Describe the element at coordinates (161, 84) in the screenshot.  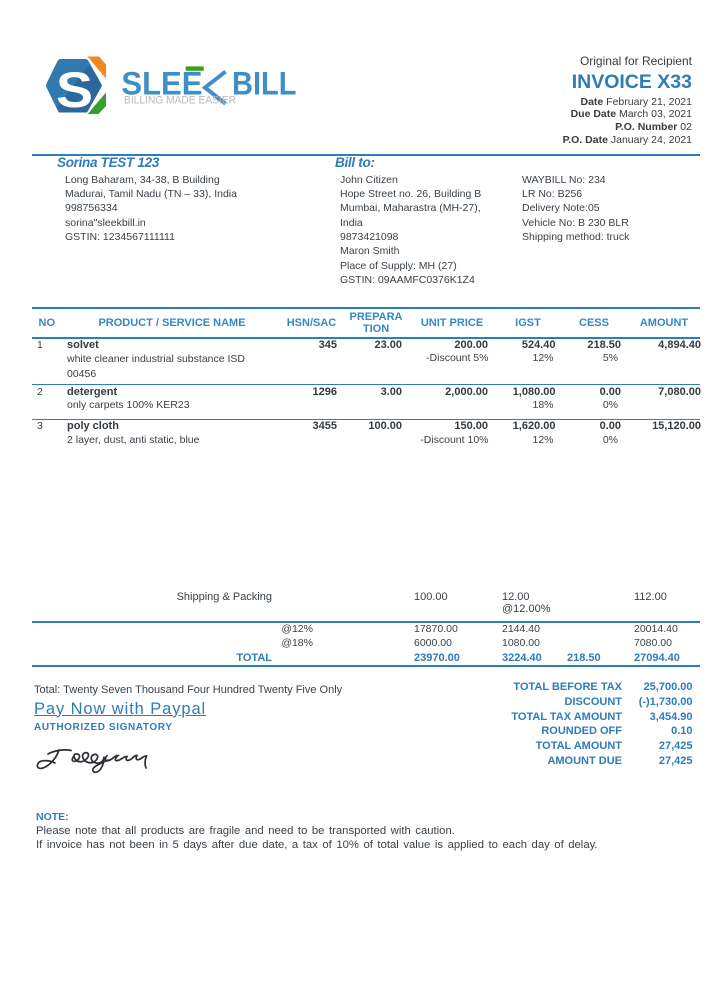
I see `svg-text: SLEE` at that location.